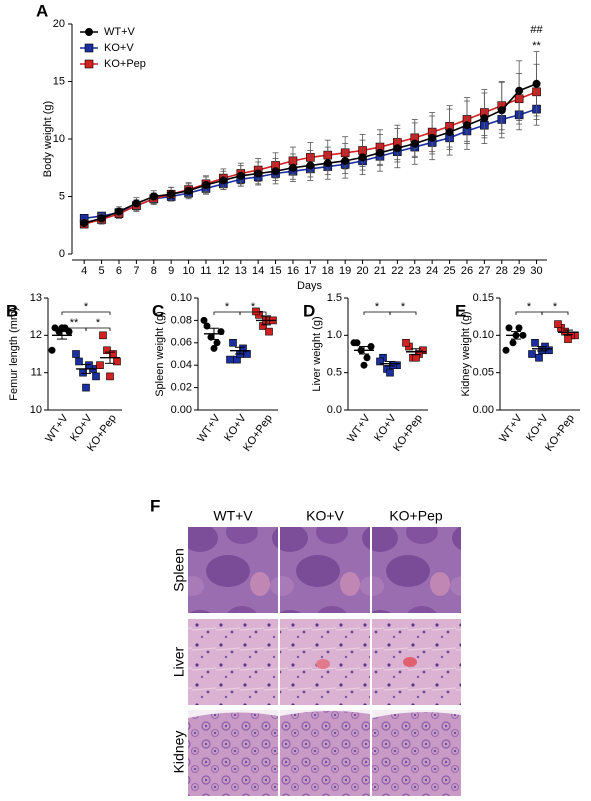  I want to click on histology-image, so click(416, 570).